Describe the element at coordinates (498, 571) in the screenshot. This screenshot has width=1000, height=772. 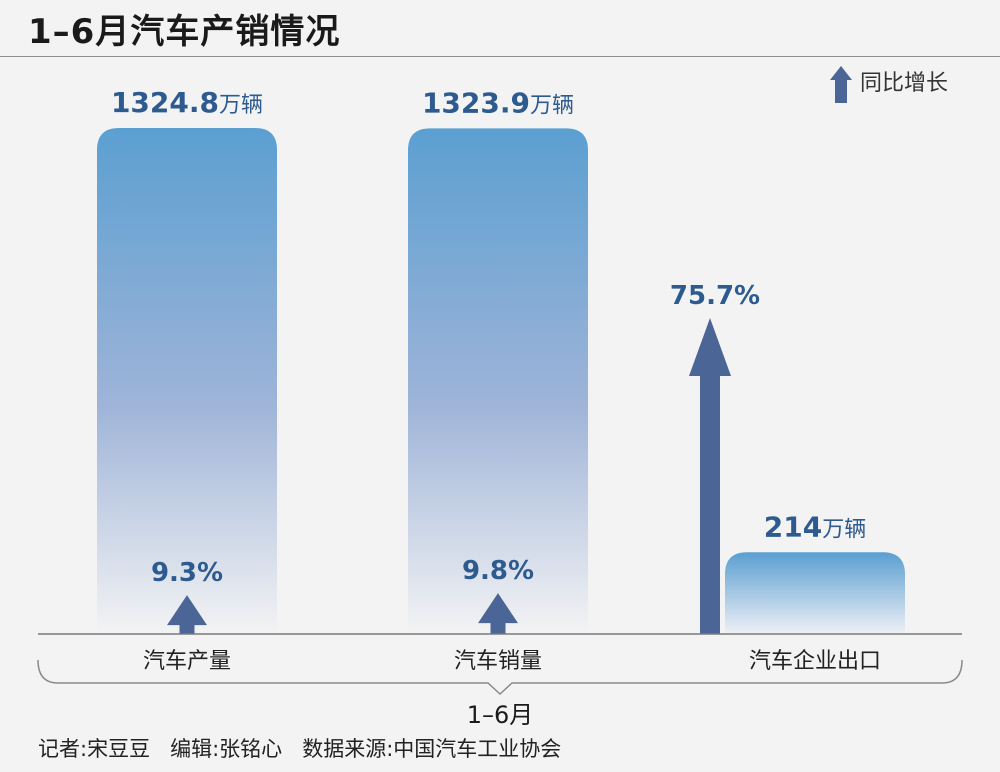
I see `growth-label: 9.8%` at that location.